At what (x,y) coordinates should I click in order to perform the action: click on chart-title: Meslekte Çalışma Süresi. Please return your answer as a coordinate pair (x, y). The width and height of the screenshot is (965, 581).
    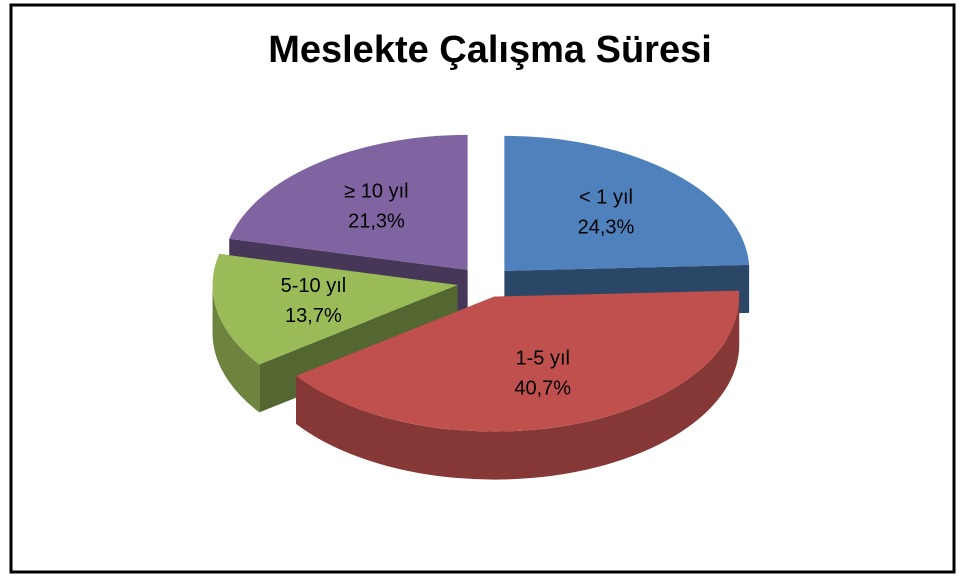
    Looking at the image, I should click on (490, 50).